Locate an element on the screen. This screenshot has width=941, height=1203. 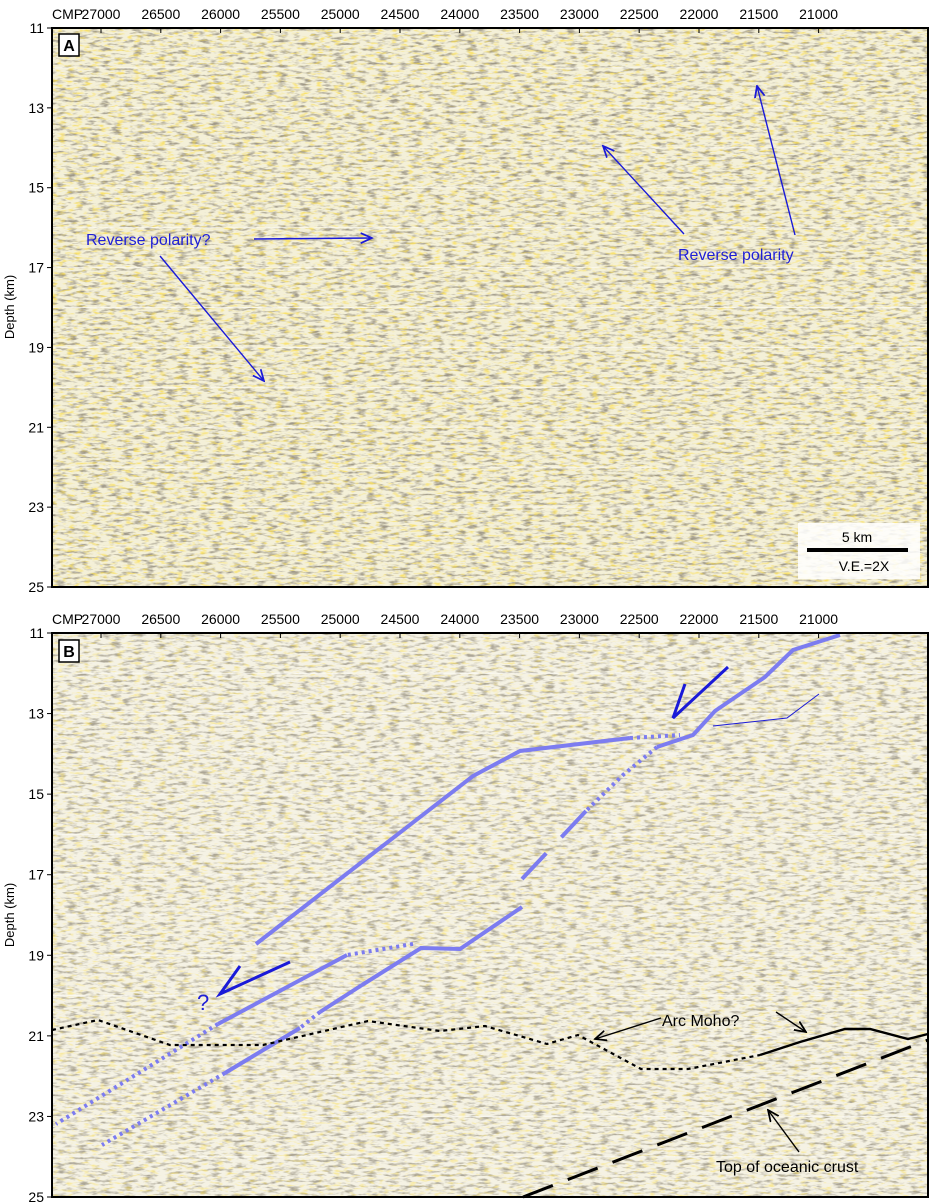
oceanic-crust-label: Top of oceanic crust is located at coordinates (787, 1167).